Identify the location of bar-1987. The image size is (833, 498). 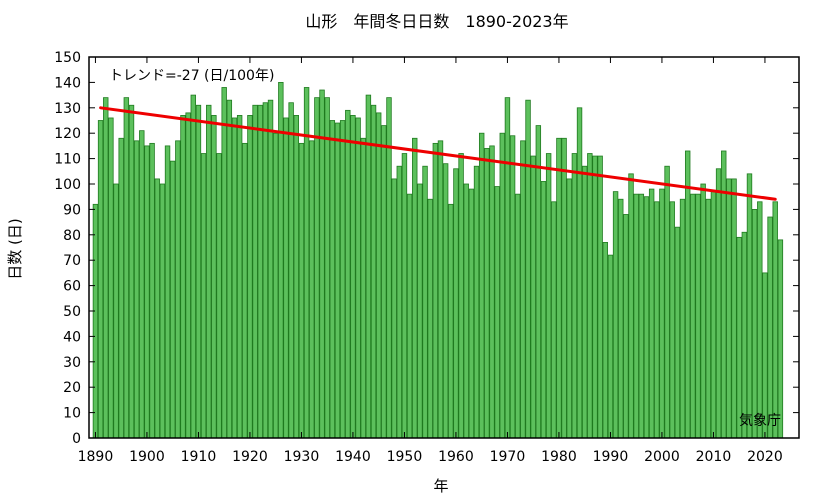
(595, 297).